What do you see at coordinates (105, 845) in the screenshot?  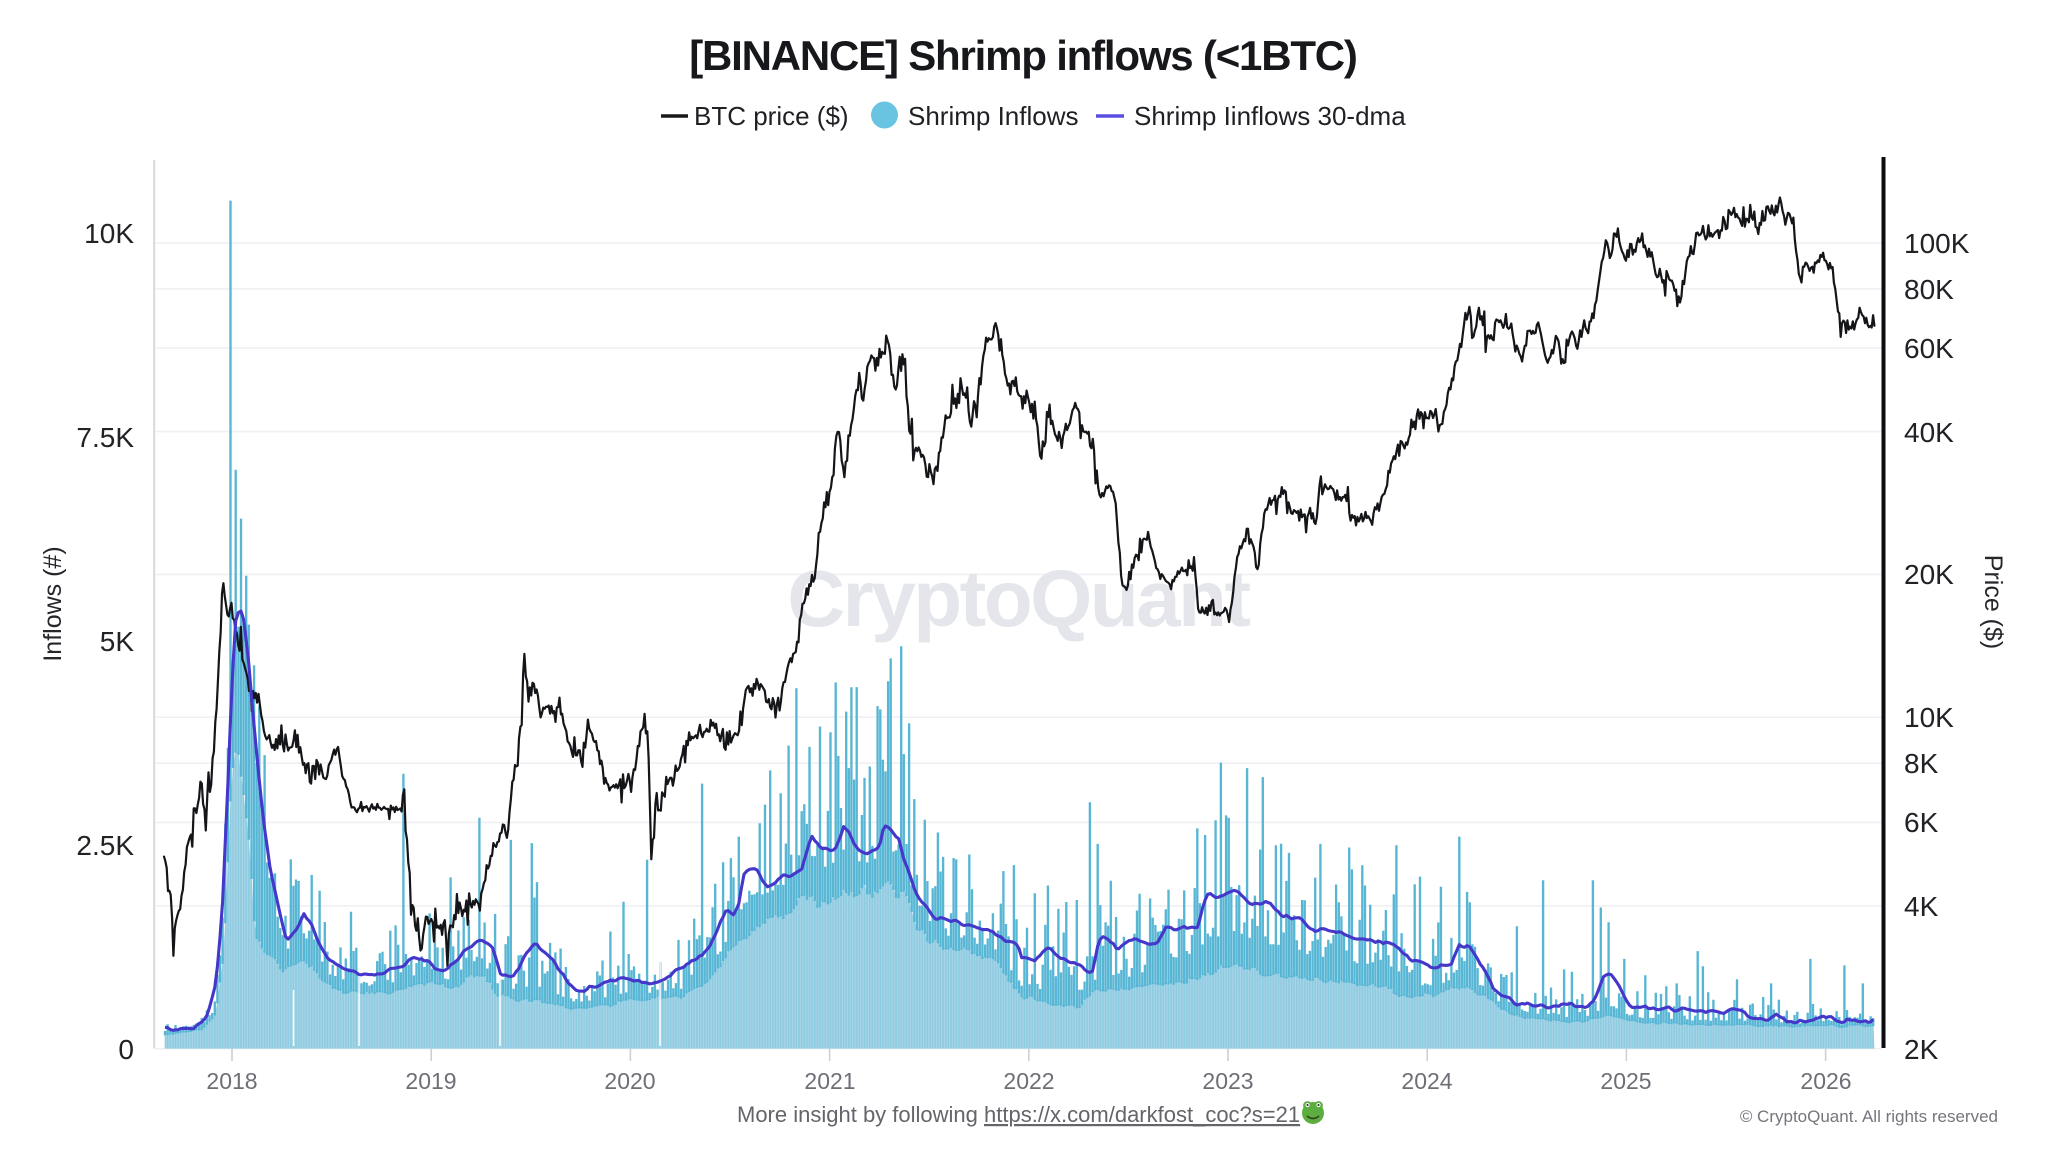 I see `svg-text: 2.5K` at bounding box center [105, 845].